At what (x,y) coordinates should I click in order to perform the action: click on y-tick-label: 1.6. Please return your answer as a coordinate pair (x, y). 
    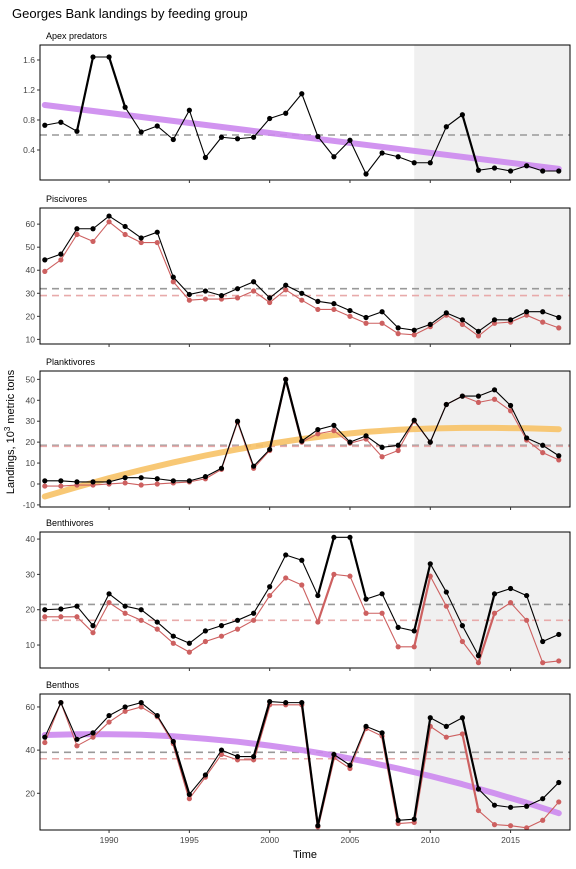
    Looking at the image, I should click on (29, 60).